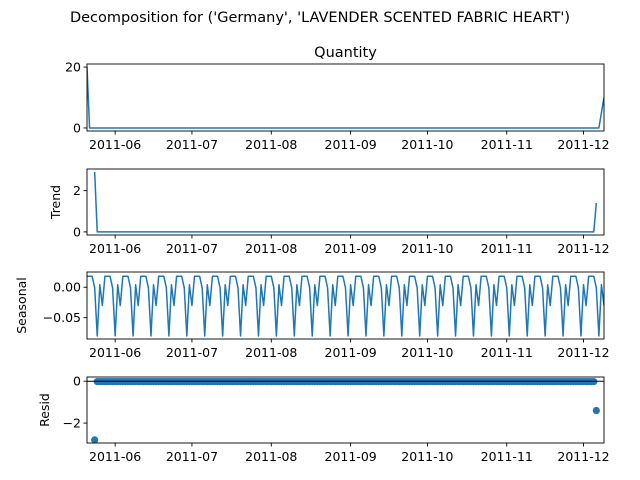 This screenshot has width=640, height=480. What do you see at coordinates (345, 53) in the screenshot?
I see `panel-title: Quantity` at bounding box center [345, 53].